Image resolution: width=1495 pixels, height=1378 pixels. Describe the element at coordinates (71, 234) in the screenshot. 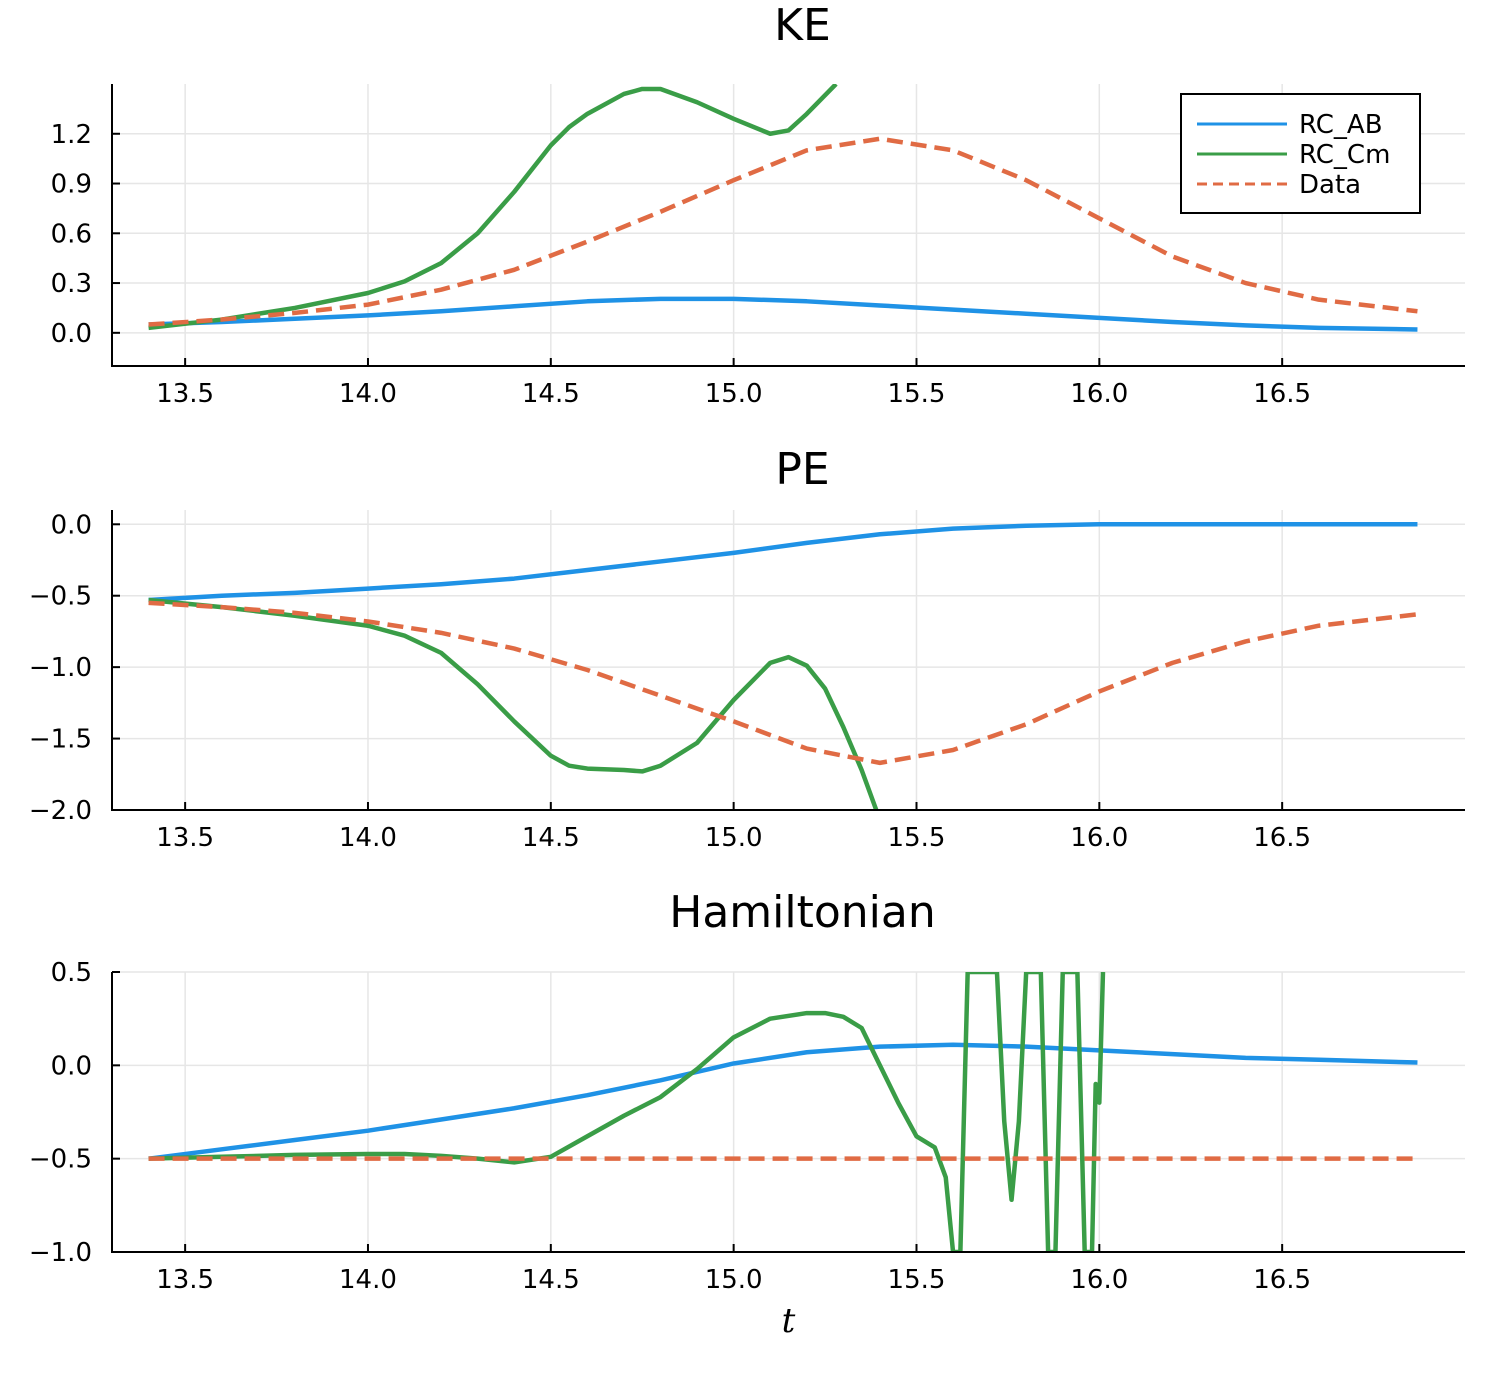

I see `y-tick-label: 0.6` at that location.